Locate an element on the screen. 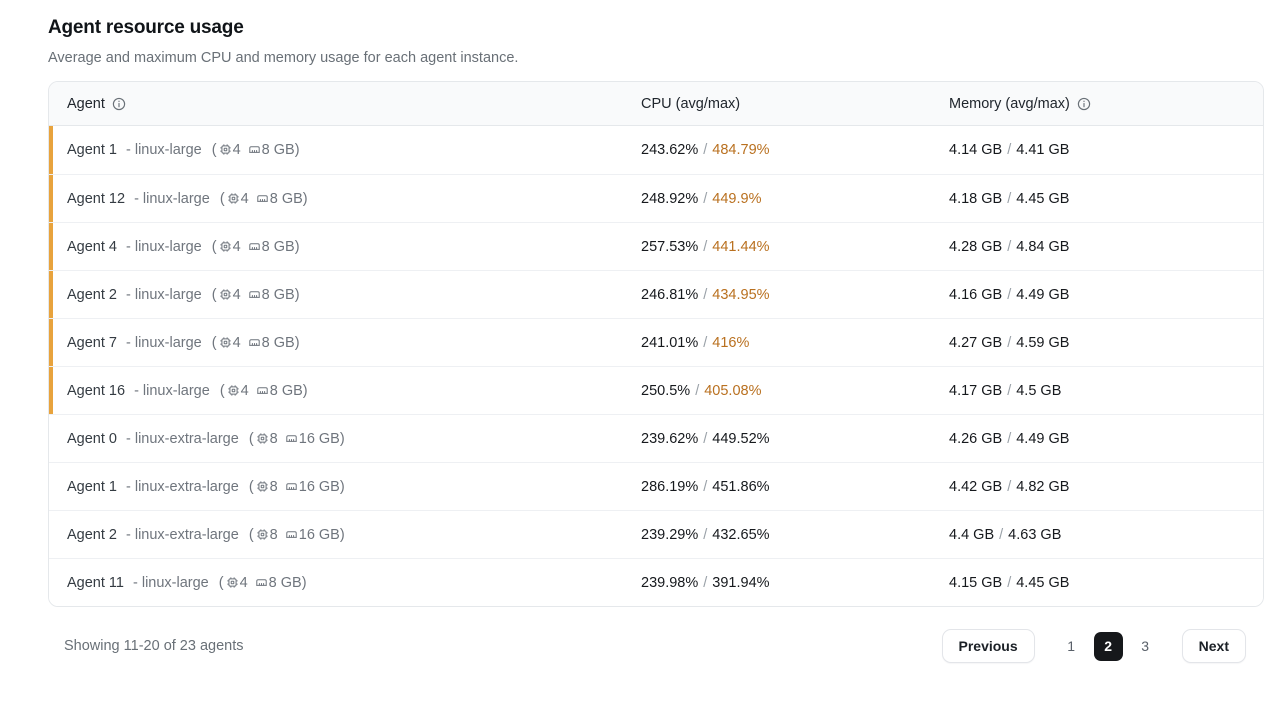  memory-avg-value: 4.18 GB is located at coordinates (976, 198).